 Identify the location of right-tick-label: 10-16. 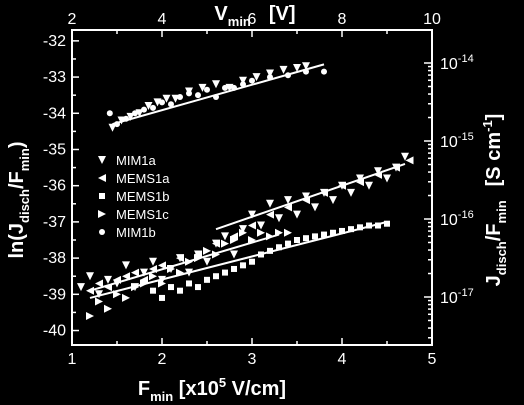
(457, 219).